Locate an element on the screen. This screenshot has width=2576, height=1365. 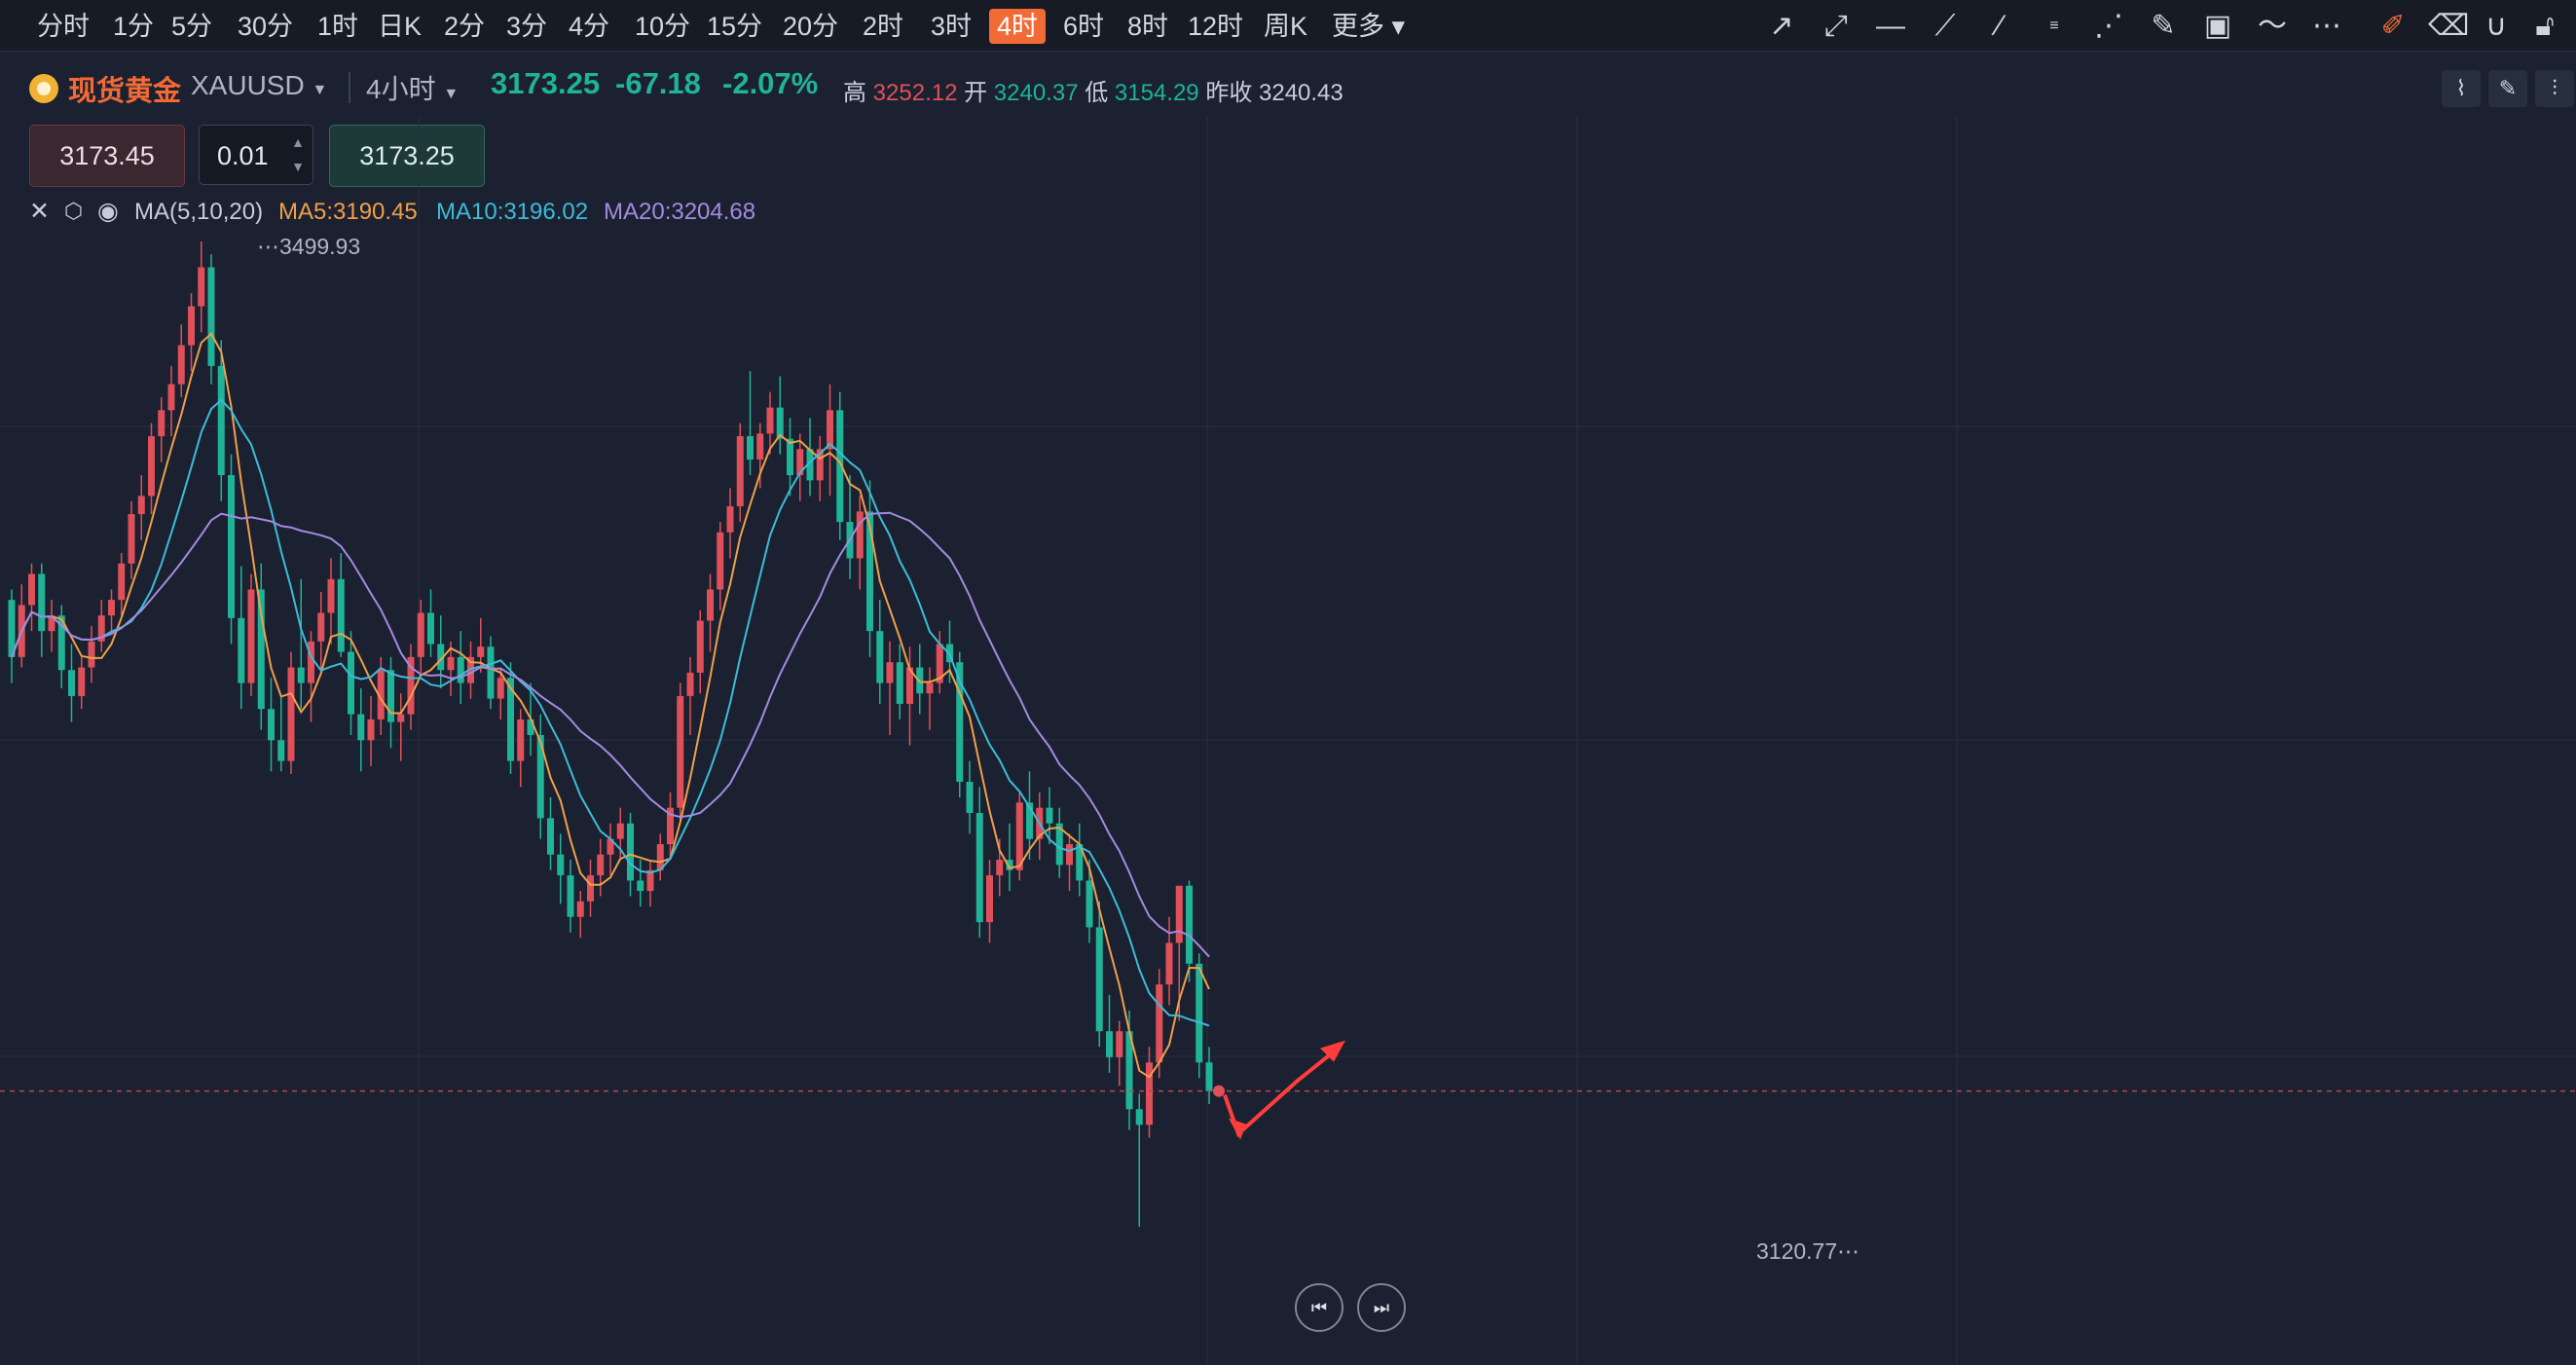
low-label: 低 is located at coordinates (1097, 93).